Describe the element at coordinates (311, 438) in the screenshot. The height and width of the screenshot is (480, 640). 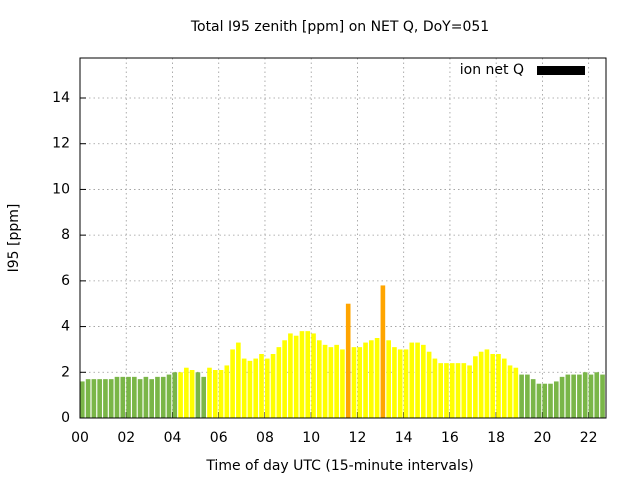
I see `x-tick-label: 10` at that location.